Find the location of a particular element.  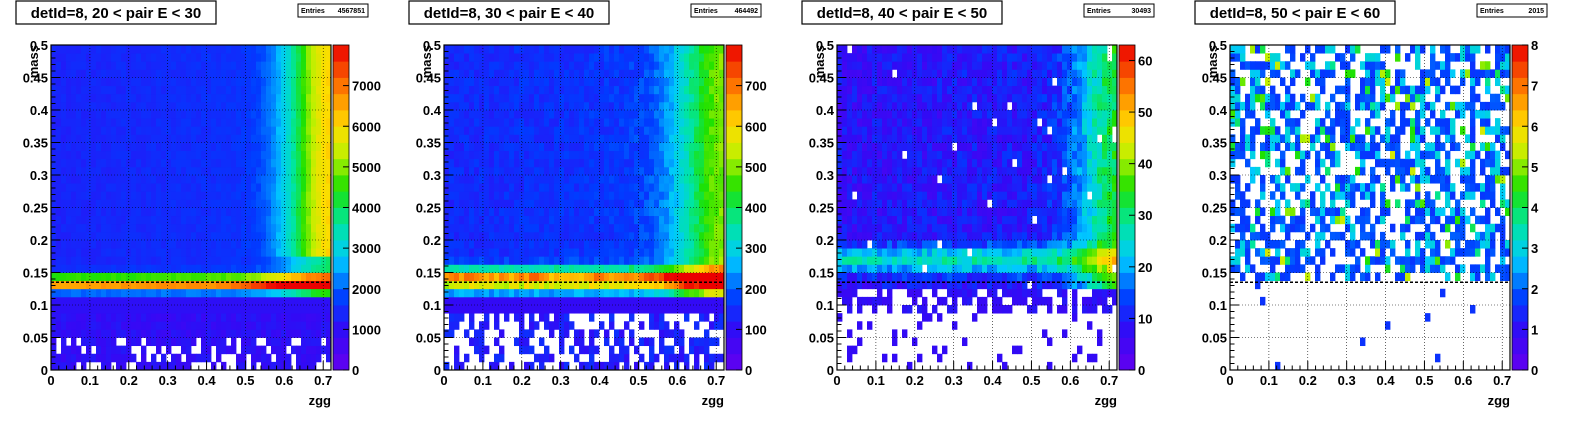

stats-value: 464492 is located at coordinates (746, 11).